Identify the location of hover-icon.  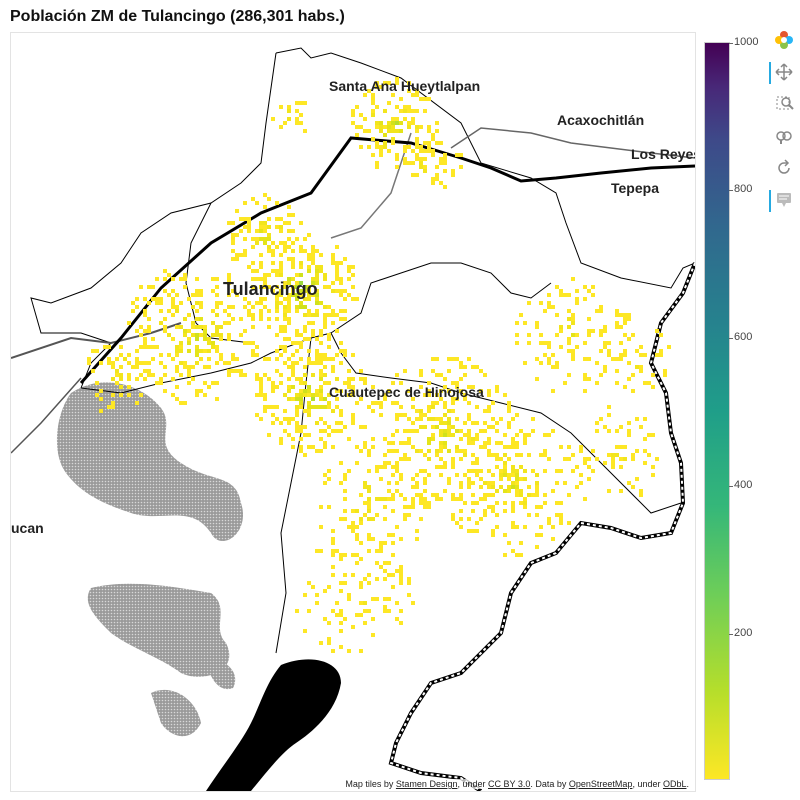
(782, 201).